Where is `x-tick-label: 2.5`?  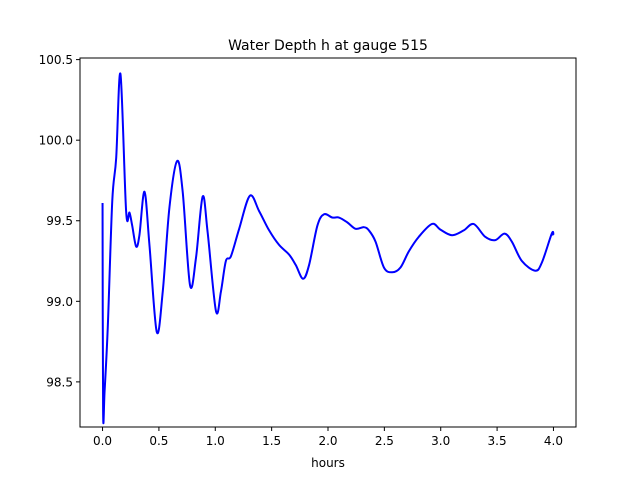
x-tick-label: 2.5 is located at coordinates (384, 441).